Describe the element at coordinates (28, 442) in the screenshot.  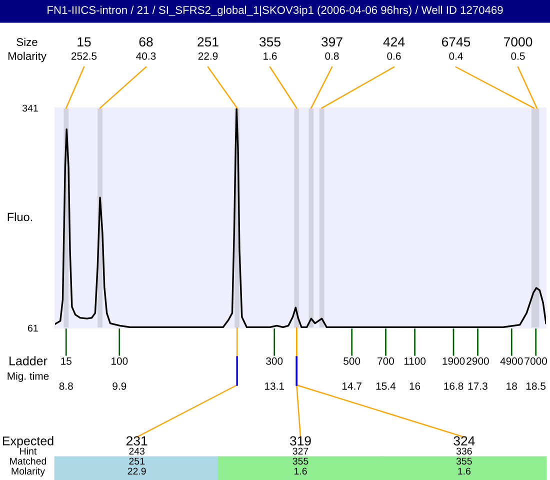
I see `text: Expected` at that location.